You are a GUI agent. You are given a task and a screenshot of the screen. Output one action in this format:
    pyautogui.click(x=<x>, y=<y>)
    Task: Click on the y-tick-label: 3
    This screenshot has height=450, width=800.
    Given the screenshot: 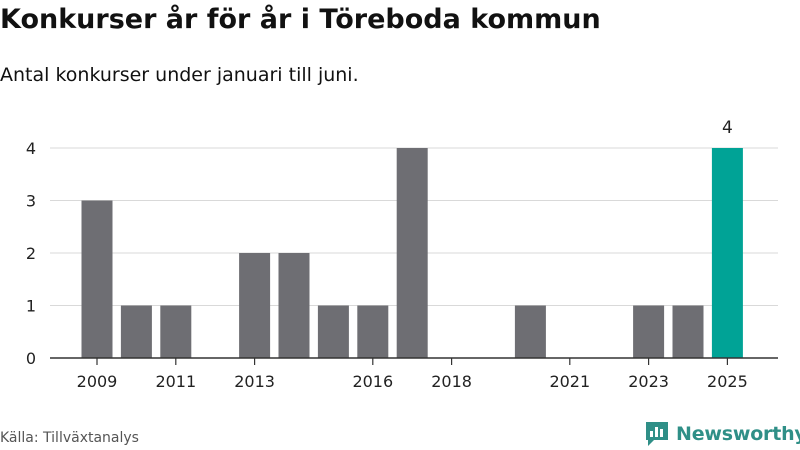 What is the action you would take?
    pyautogui.click(x=31, y=201)
    